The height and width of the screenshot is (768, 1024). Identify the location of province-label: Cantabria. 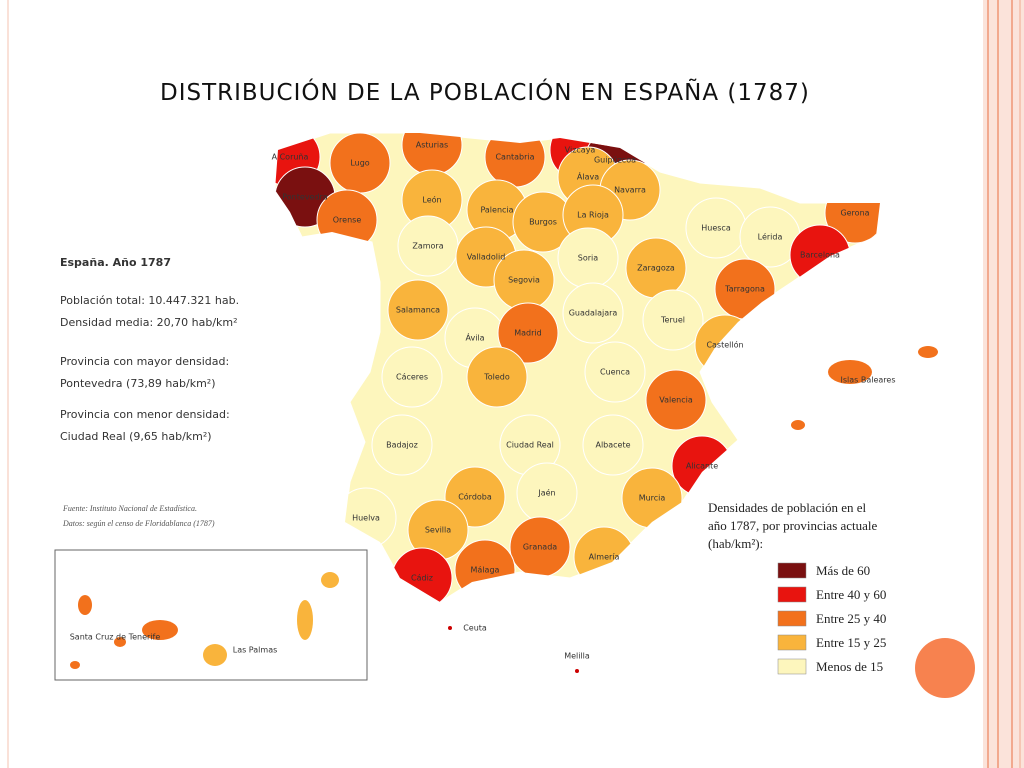
(514, 157).